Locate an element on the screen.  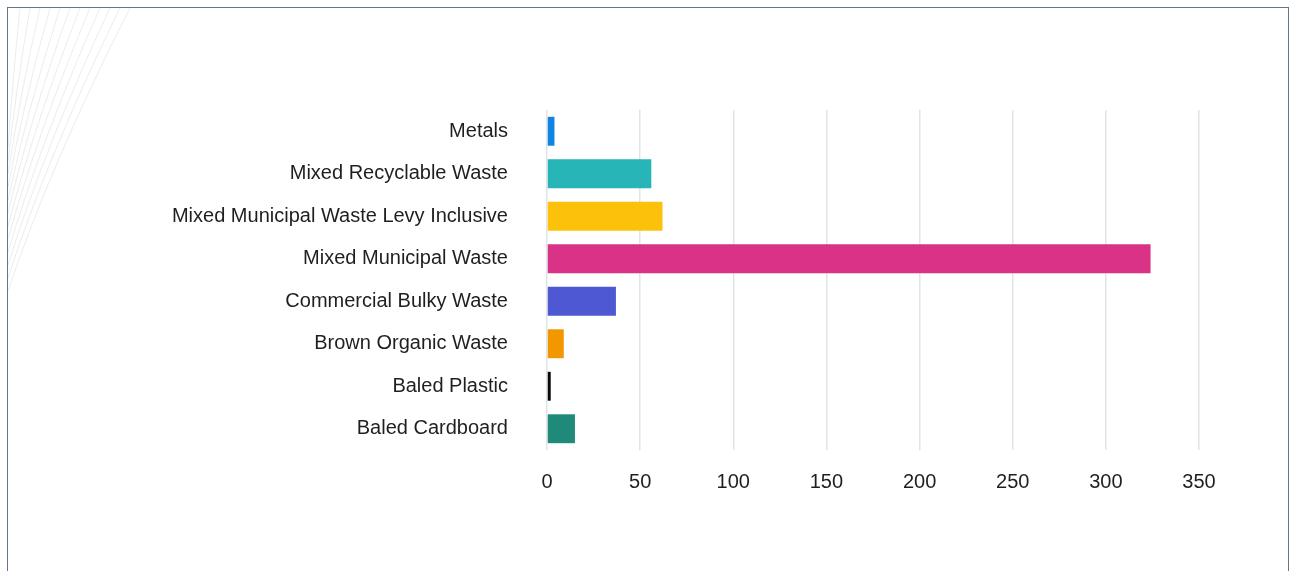
x-tick-label: 150 is located at coordinates (826, 480).